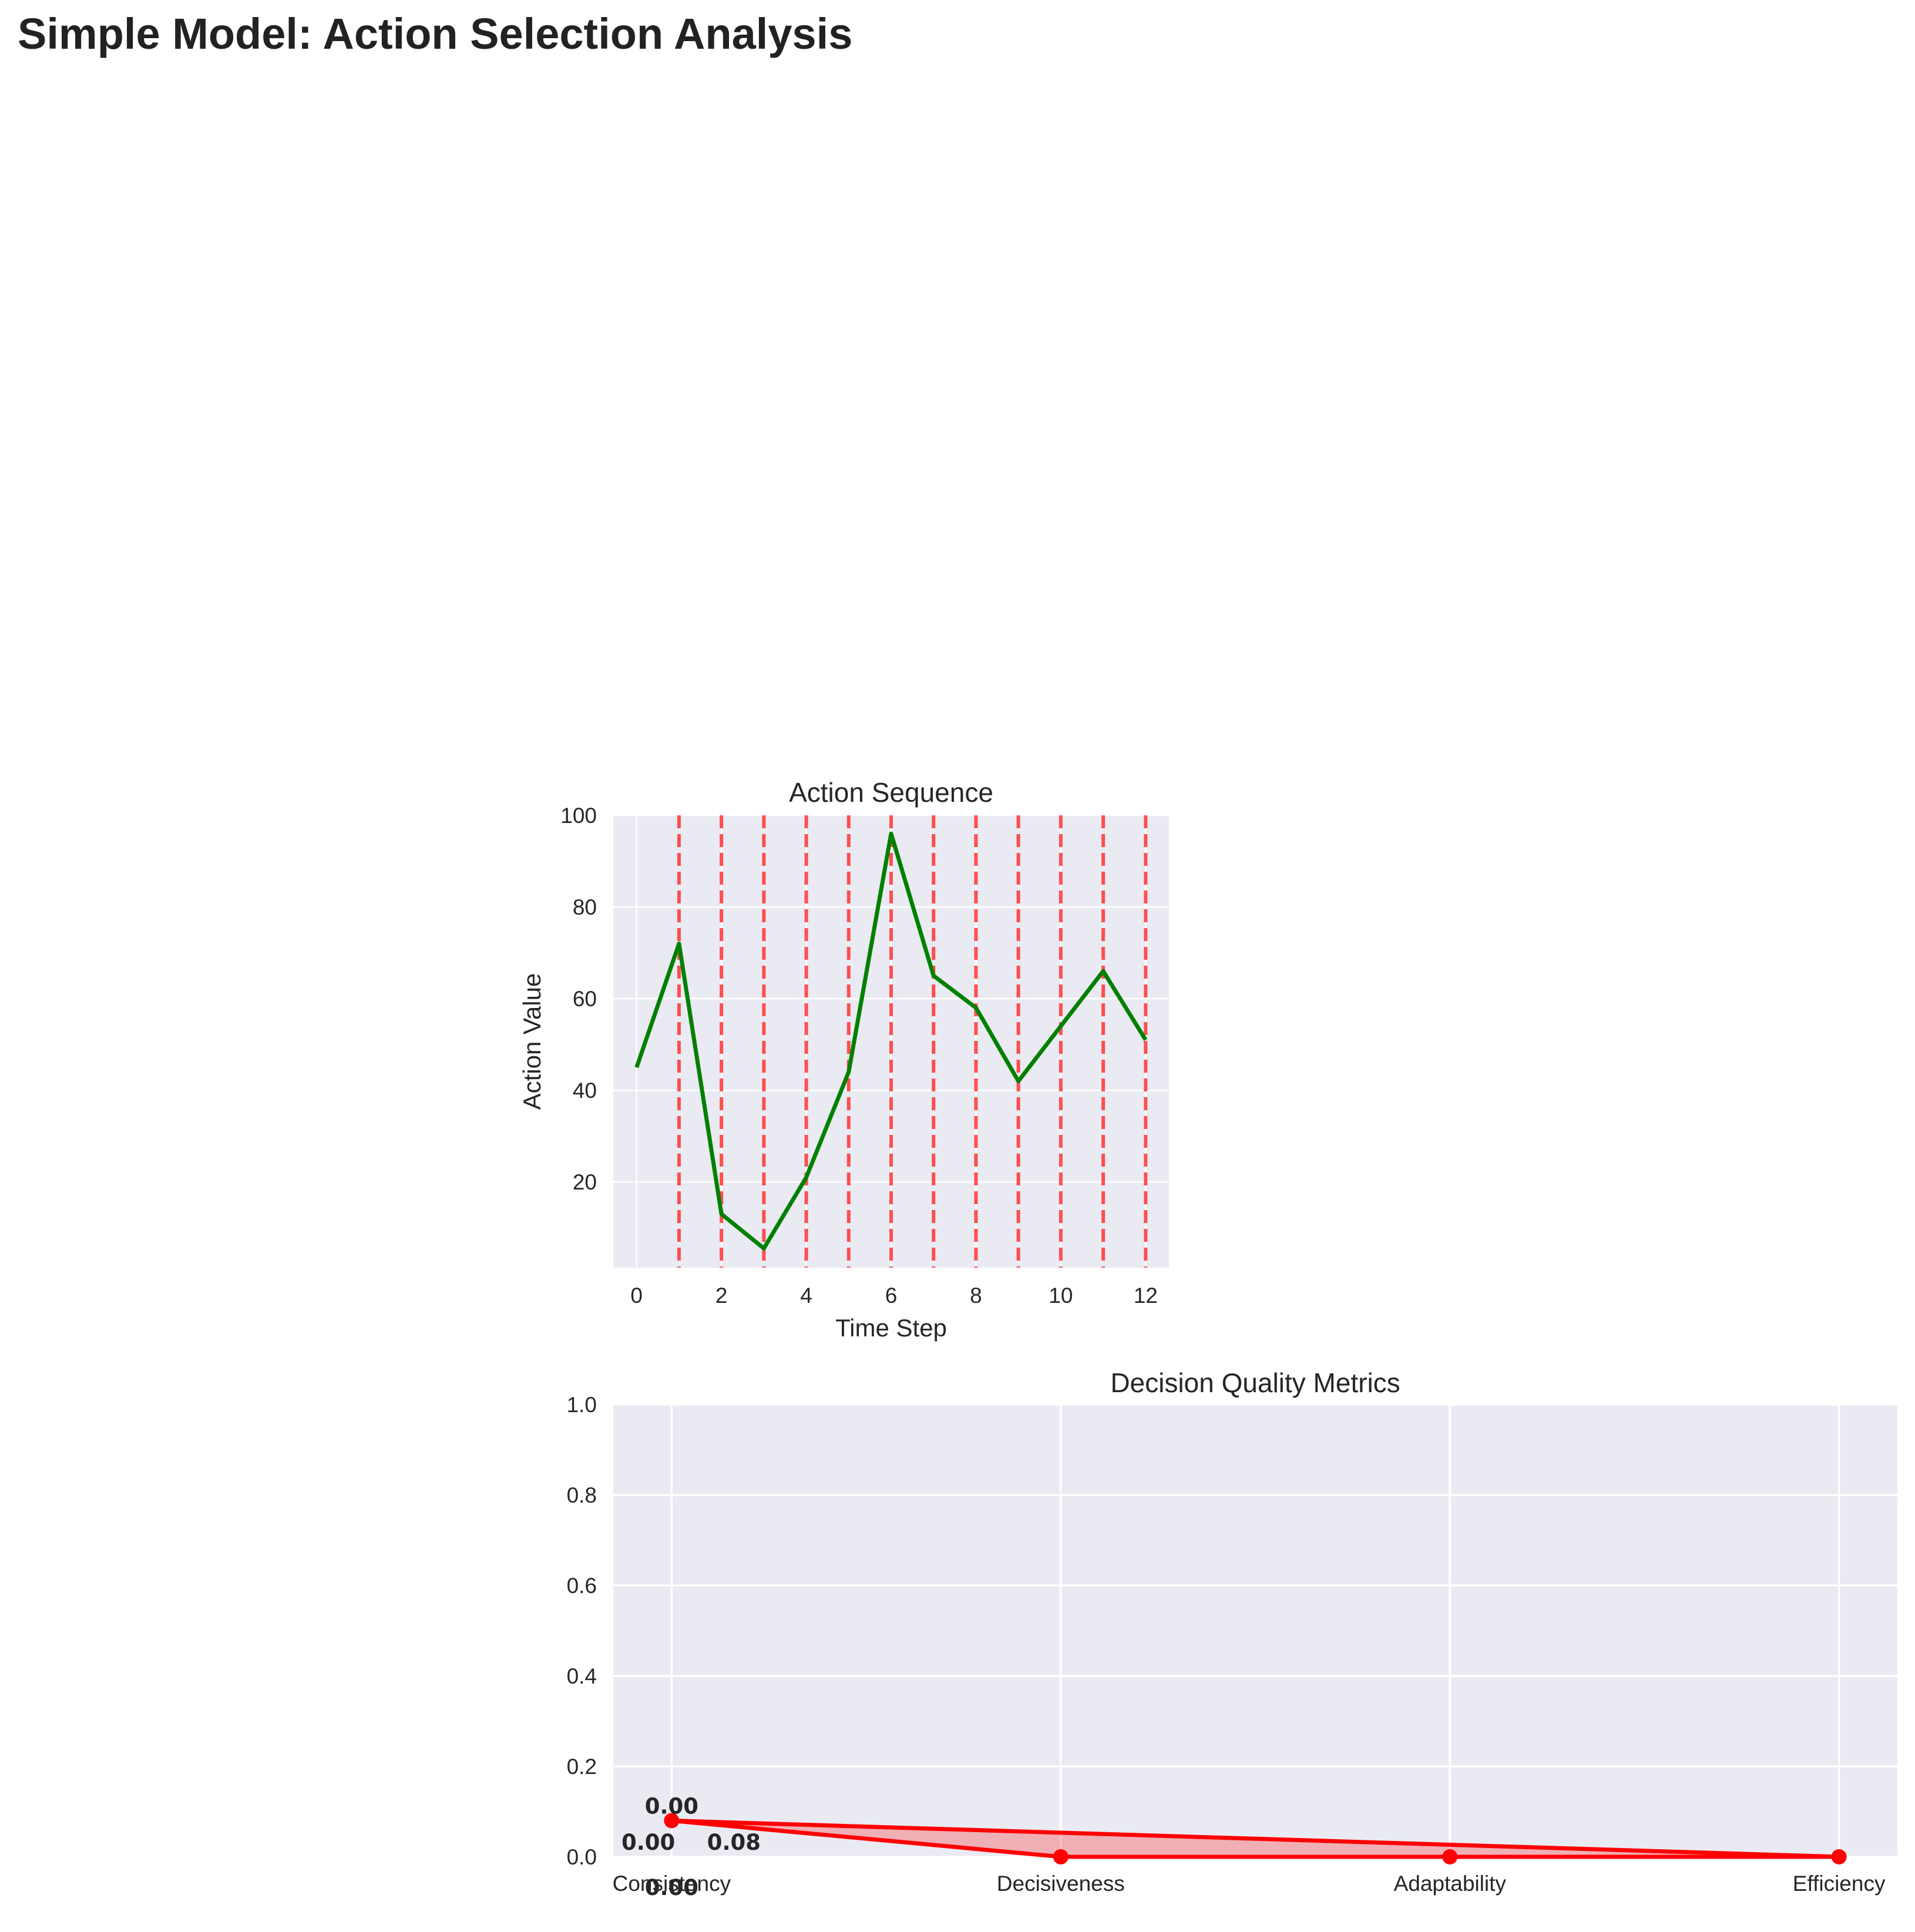 The width and height of the screenshot is (1915, 1932). I want to click on chart1-y-tick-label: 100, so click(578, 816).